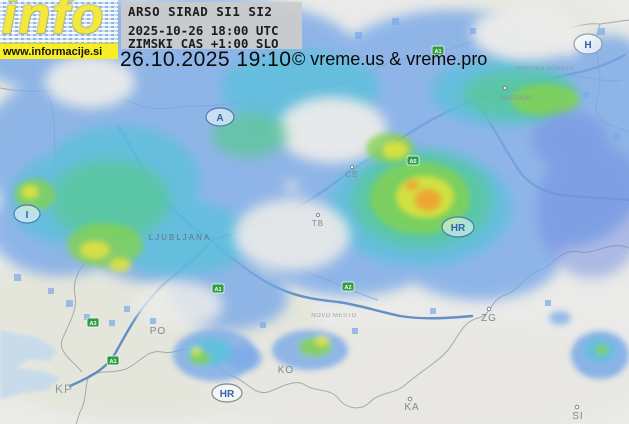  I want to click on info-logo: info, so click(59, 21).